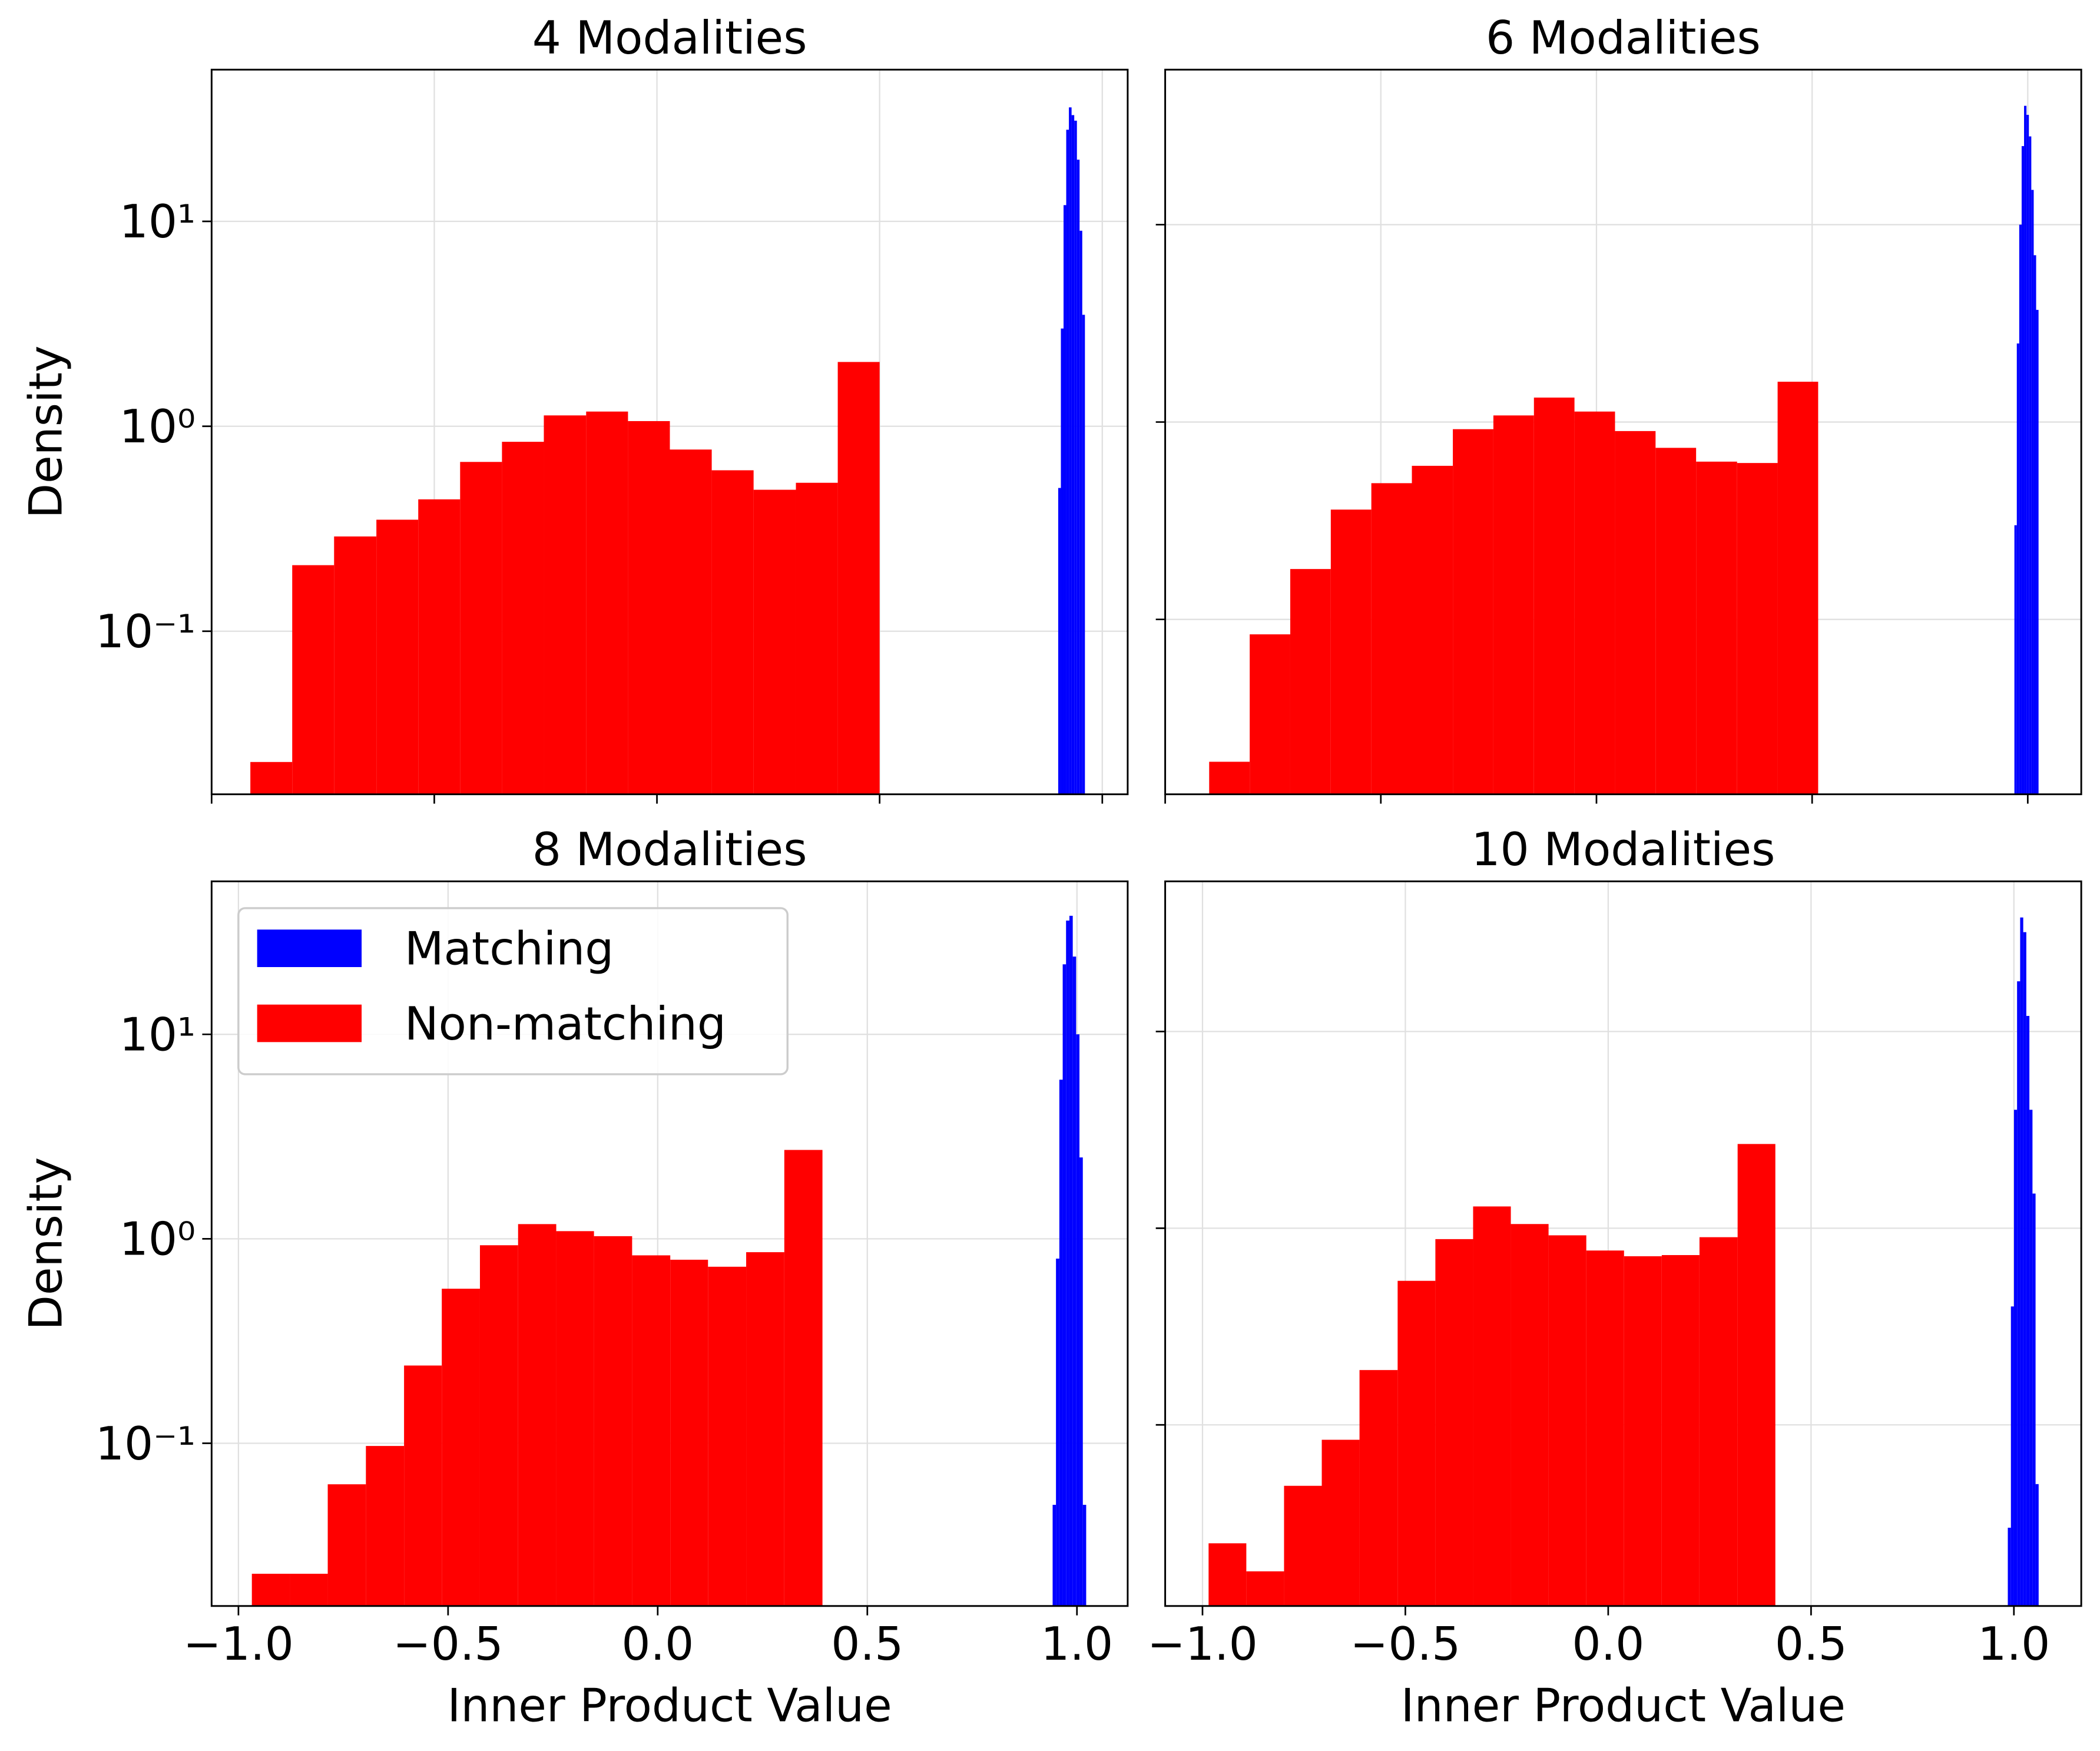  I want to click on subplot-title: 6 Modalities, so click(1624, 38).